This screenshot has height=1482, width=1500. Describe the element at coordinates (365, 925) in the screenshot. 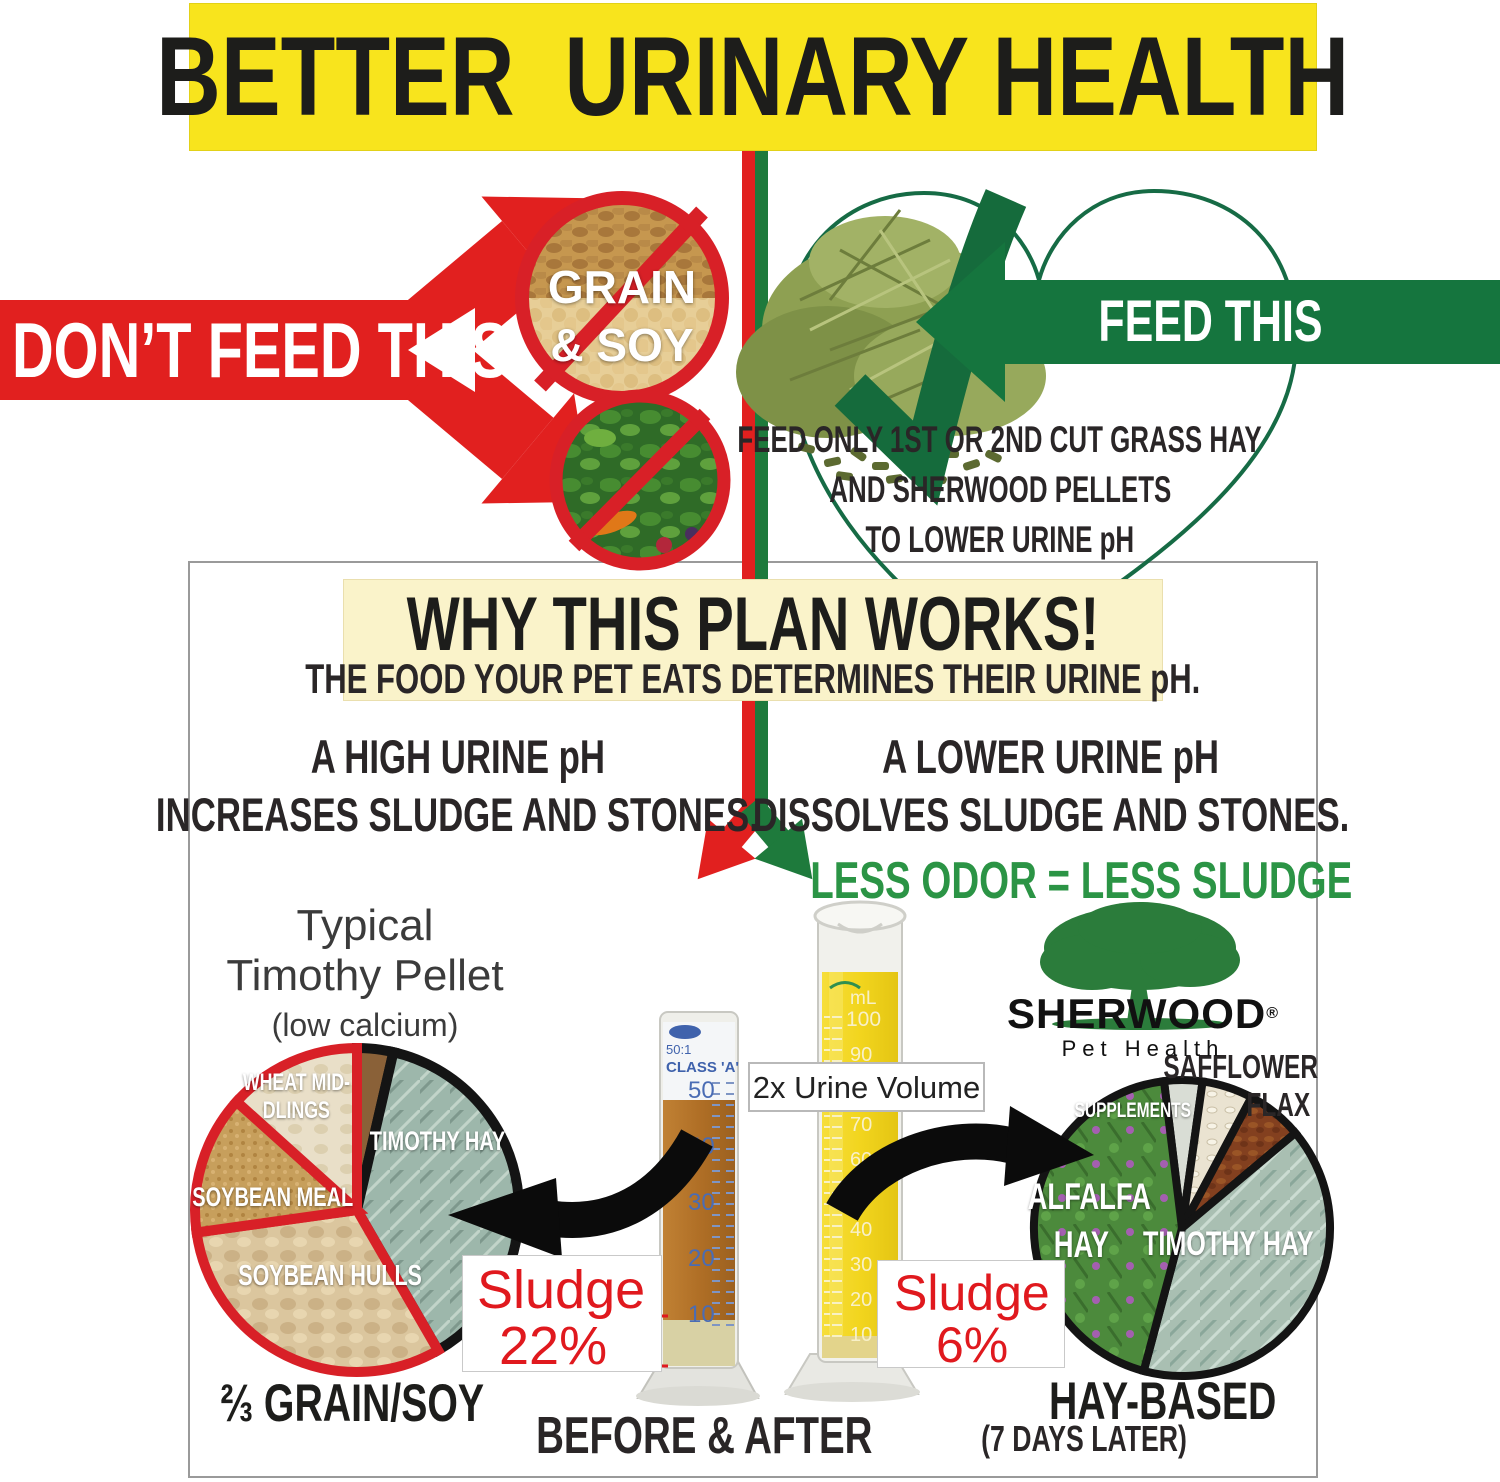

I see `left-pie-heading-line1: Typical` at that location.